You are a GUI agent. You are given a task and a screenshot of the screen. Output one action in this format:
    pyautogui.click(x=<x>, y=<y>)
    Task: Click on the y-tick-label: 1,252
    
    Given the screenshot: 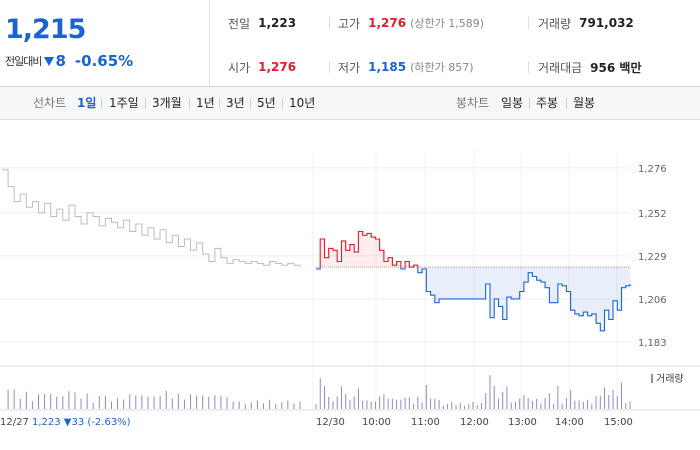 What is the action you would take?
    pyautogui.click(x=652, y=214)
    